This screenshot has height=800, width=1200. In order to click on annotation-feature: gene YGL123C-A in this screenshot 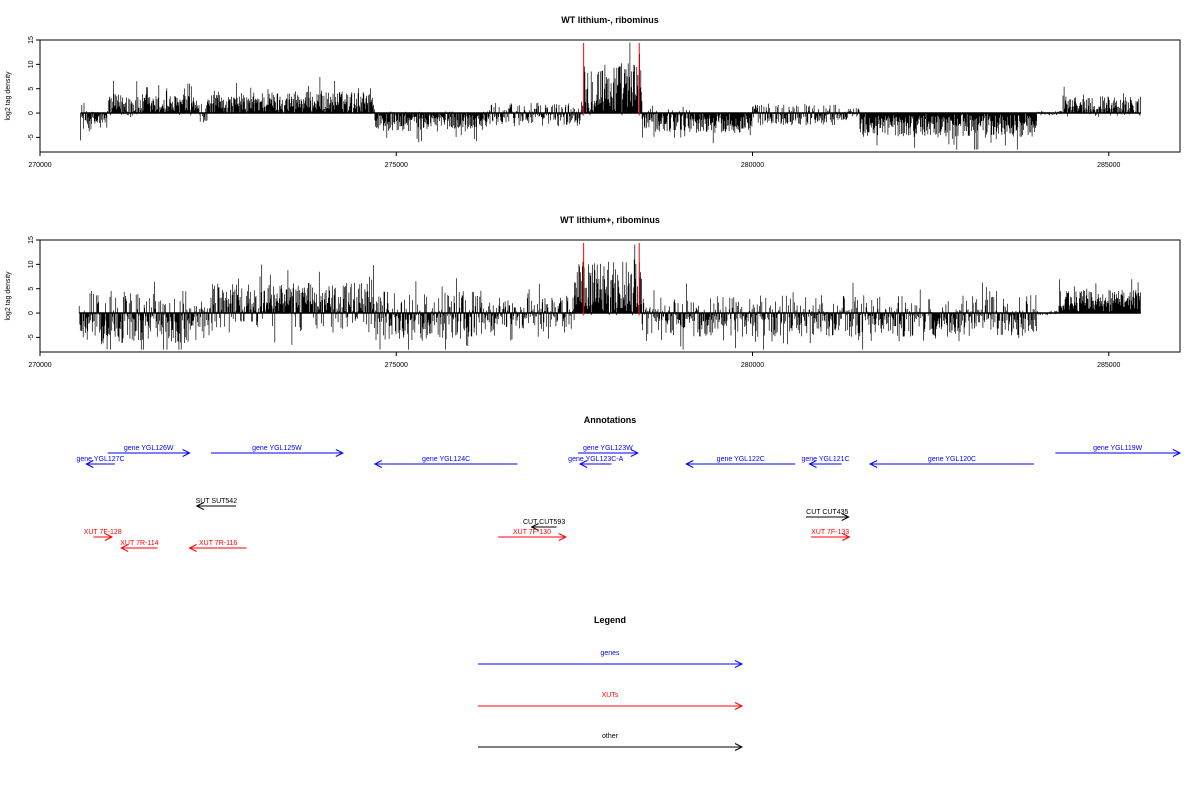, I will do `click(596, 462)`.